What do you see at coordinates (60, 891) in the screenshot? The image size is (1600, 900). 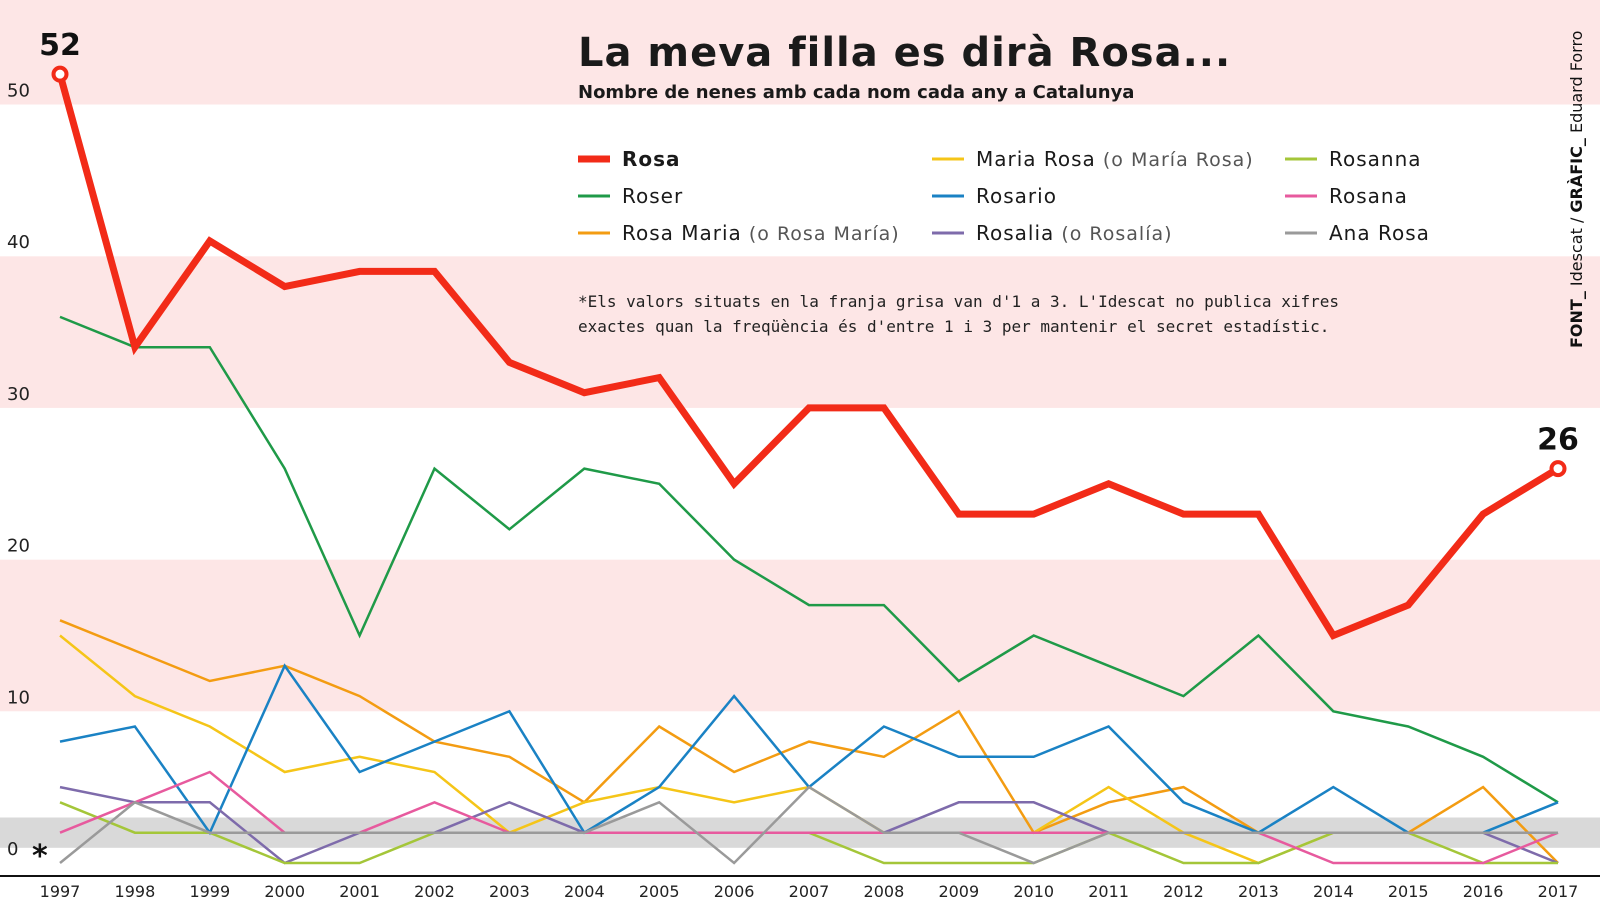 I see `x-tick-label: 1997` at bounding box center [60, 891].